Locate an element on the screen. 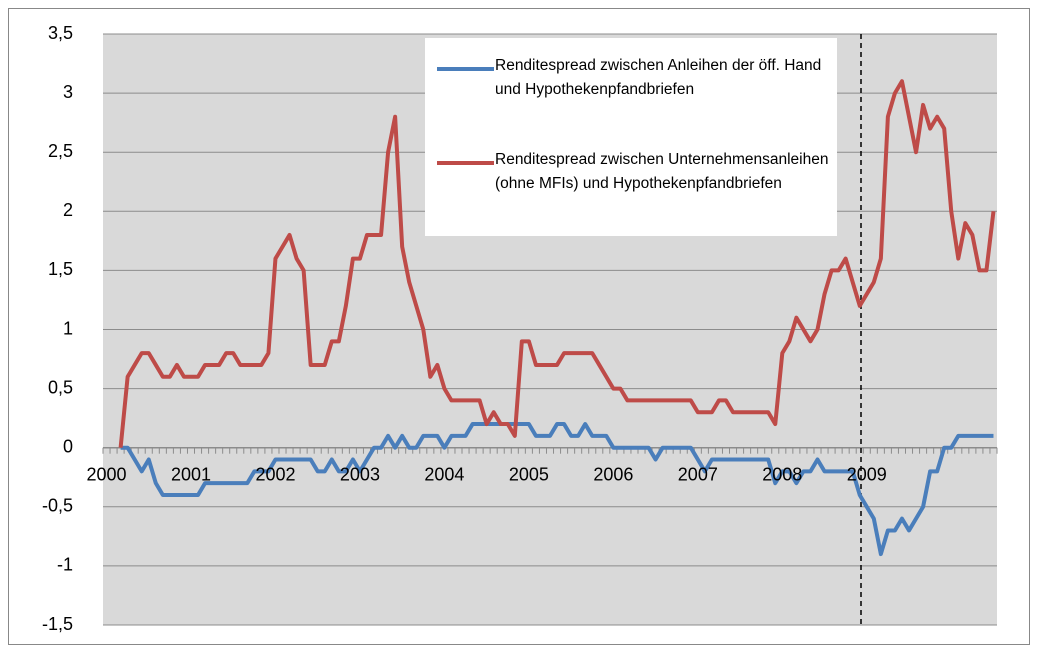 This screenshot has width=1038, height=658. y-tick-label: 1,5 is located at coordinates (60, 269).